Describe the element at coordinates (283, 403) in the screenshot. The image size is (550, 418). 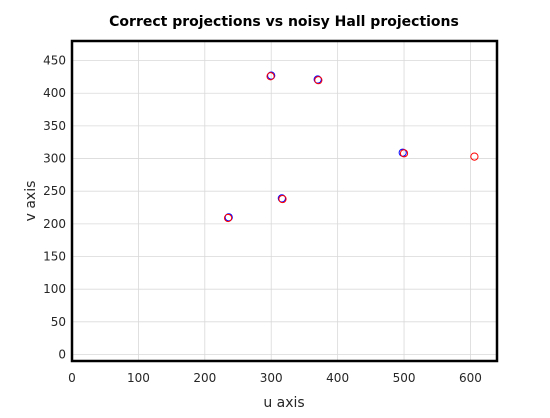
I see `x-axis-label: u axis` at that location.